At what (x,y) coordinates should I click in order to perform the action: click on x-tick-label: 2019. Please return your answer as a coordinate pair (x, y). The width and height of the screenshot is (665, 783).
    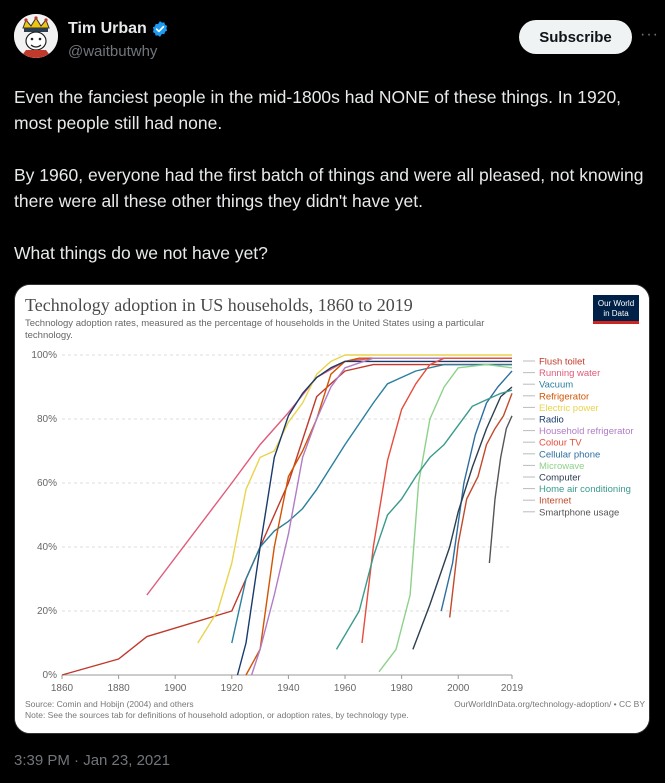
    Looking at the image, I should click on (512, 688).